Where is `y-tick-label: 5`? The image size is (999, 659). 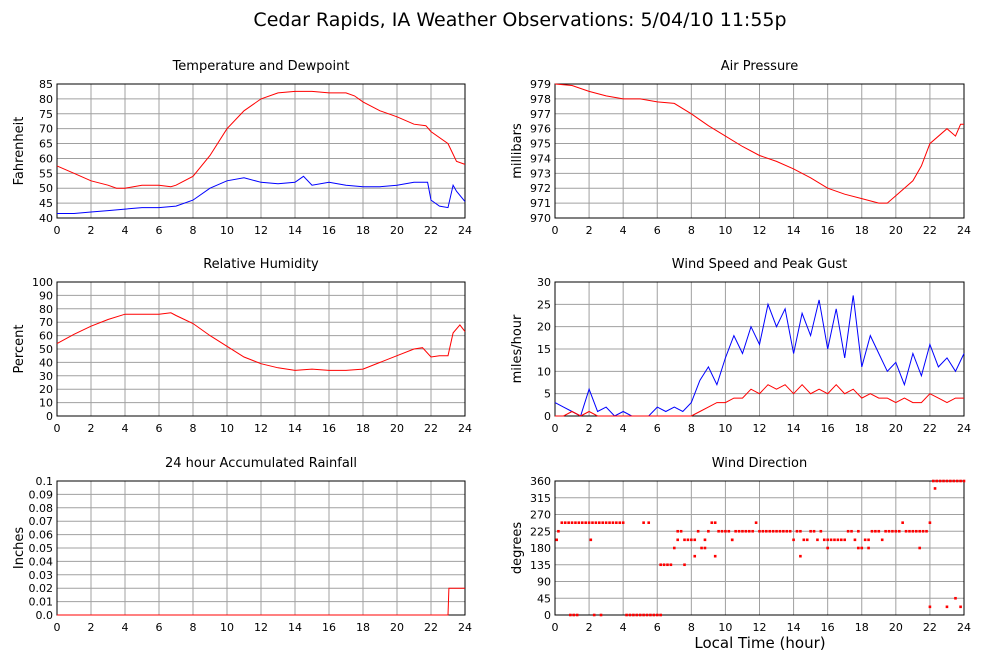 y-tick-label: 5 is located at coordinates (547, 394).